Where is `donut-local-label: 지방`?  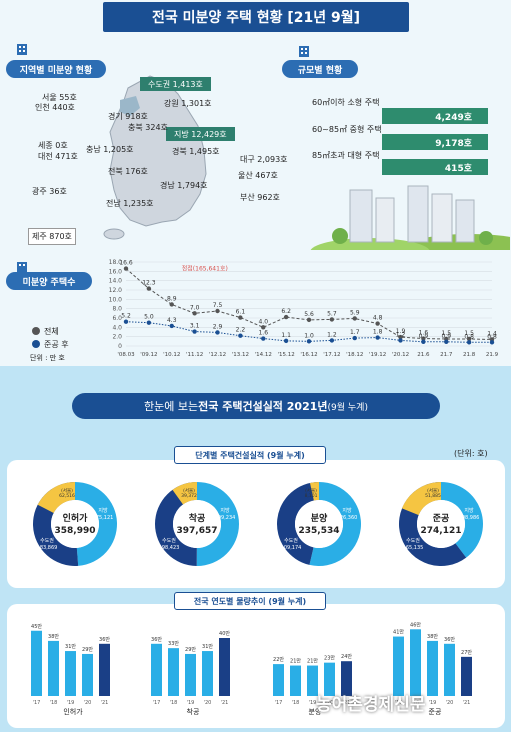 donut-local-label: 지방 is located at coordinates (469, 510).